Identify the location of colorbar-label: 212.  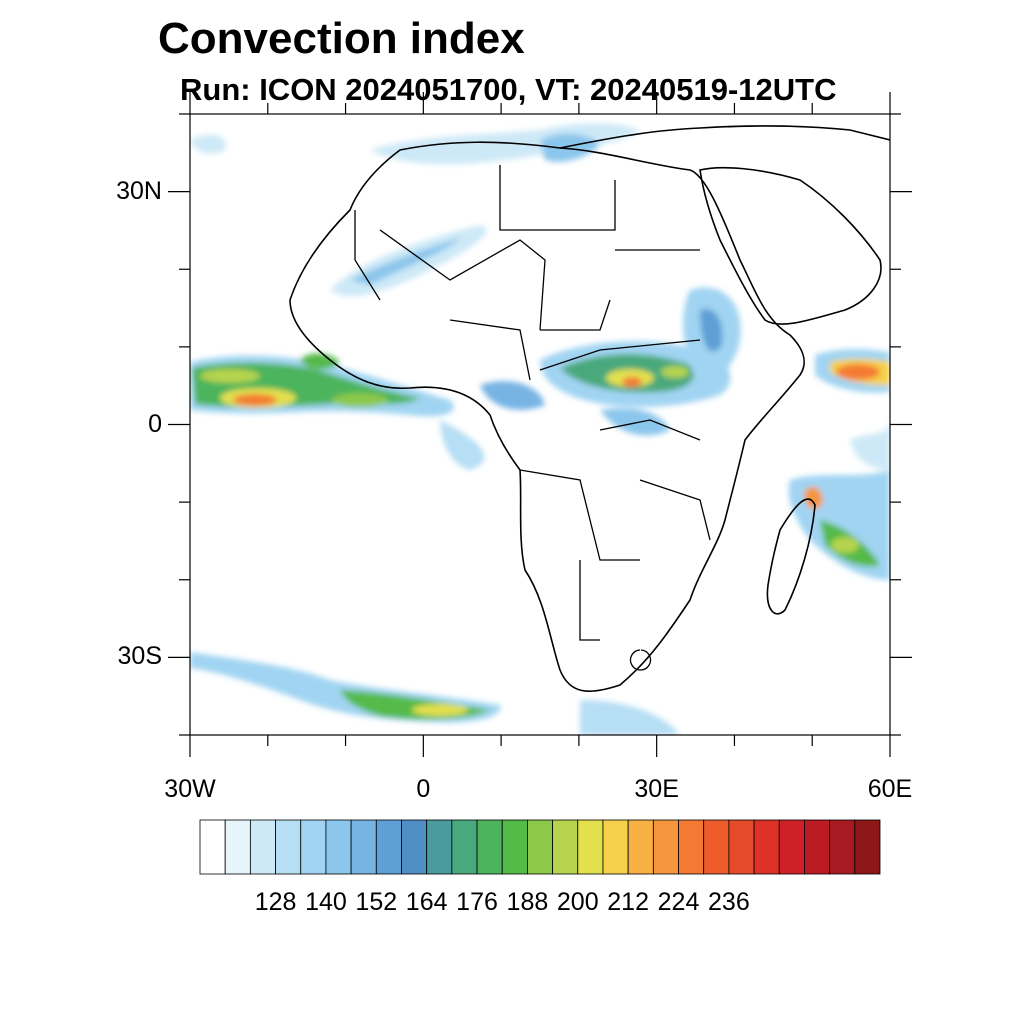
(628, 902).